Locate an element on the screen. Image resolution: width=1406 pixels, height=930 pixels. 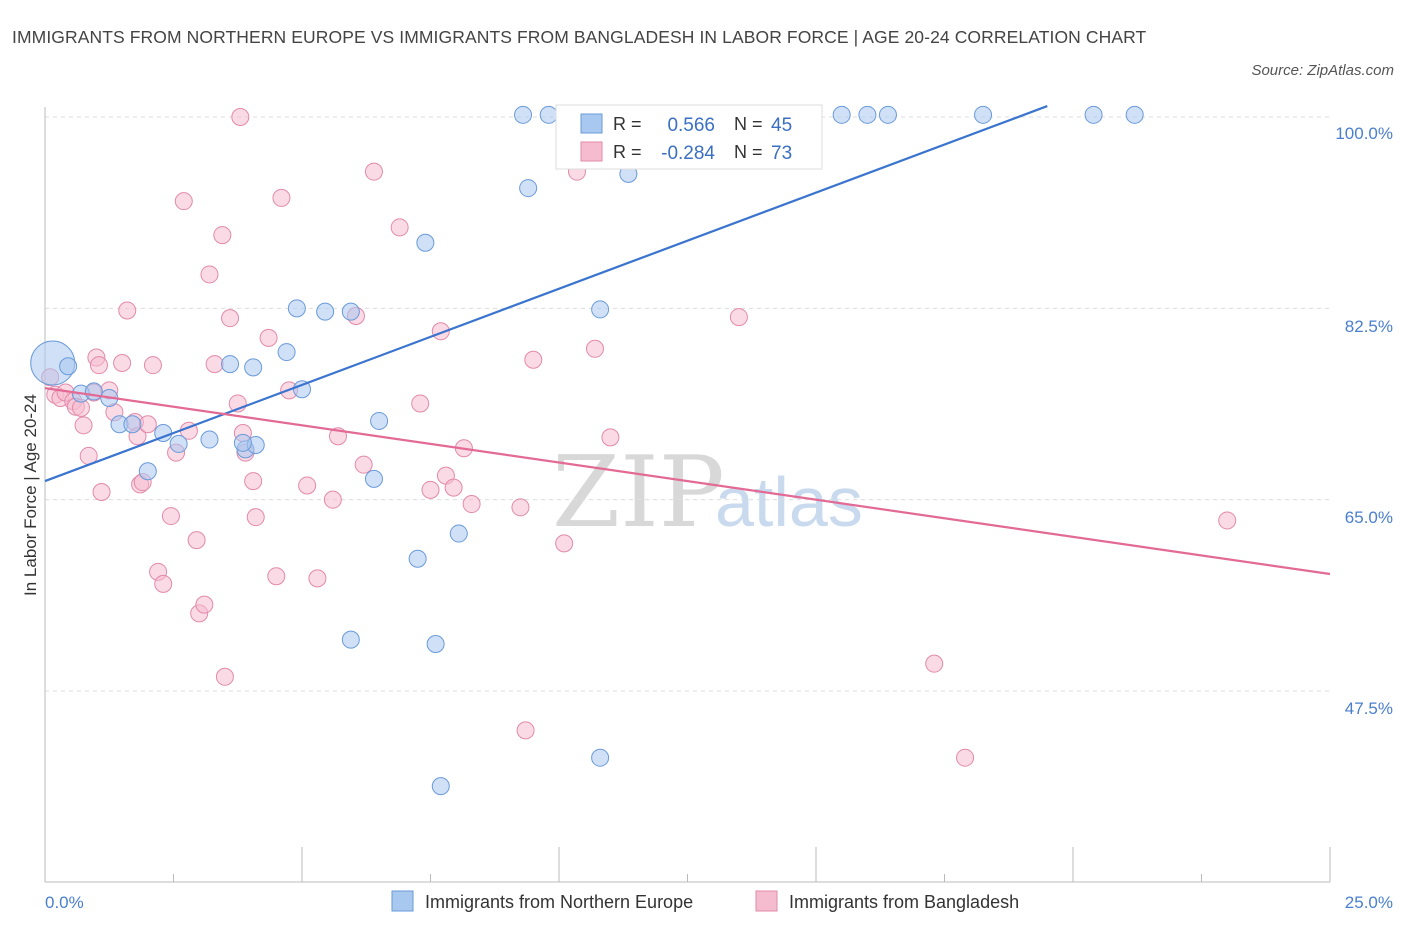
stats-n-value-bangladesh: 73 is located at coordinates (781, 153).